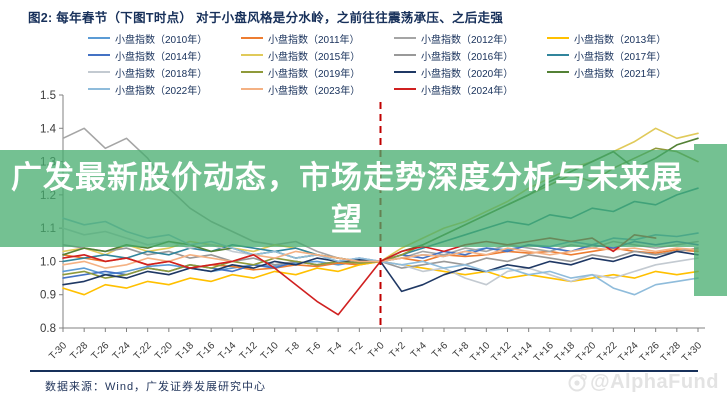 The width and height of the screenshot is (727, 400). I want to click on overlay-banner-strip, so click(710, 220).